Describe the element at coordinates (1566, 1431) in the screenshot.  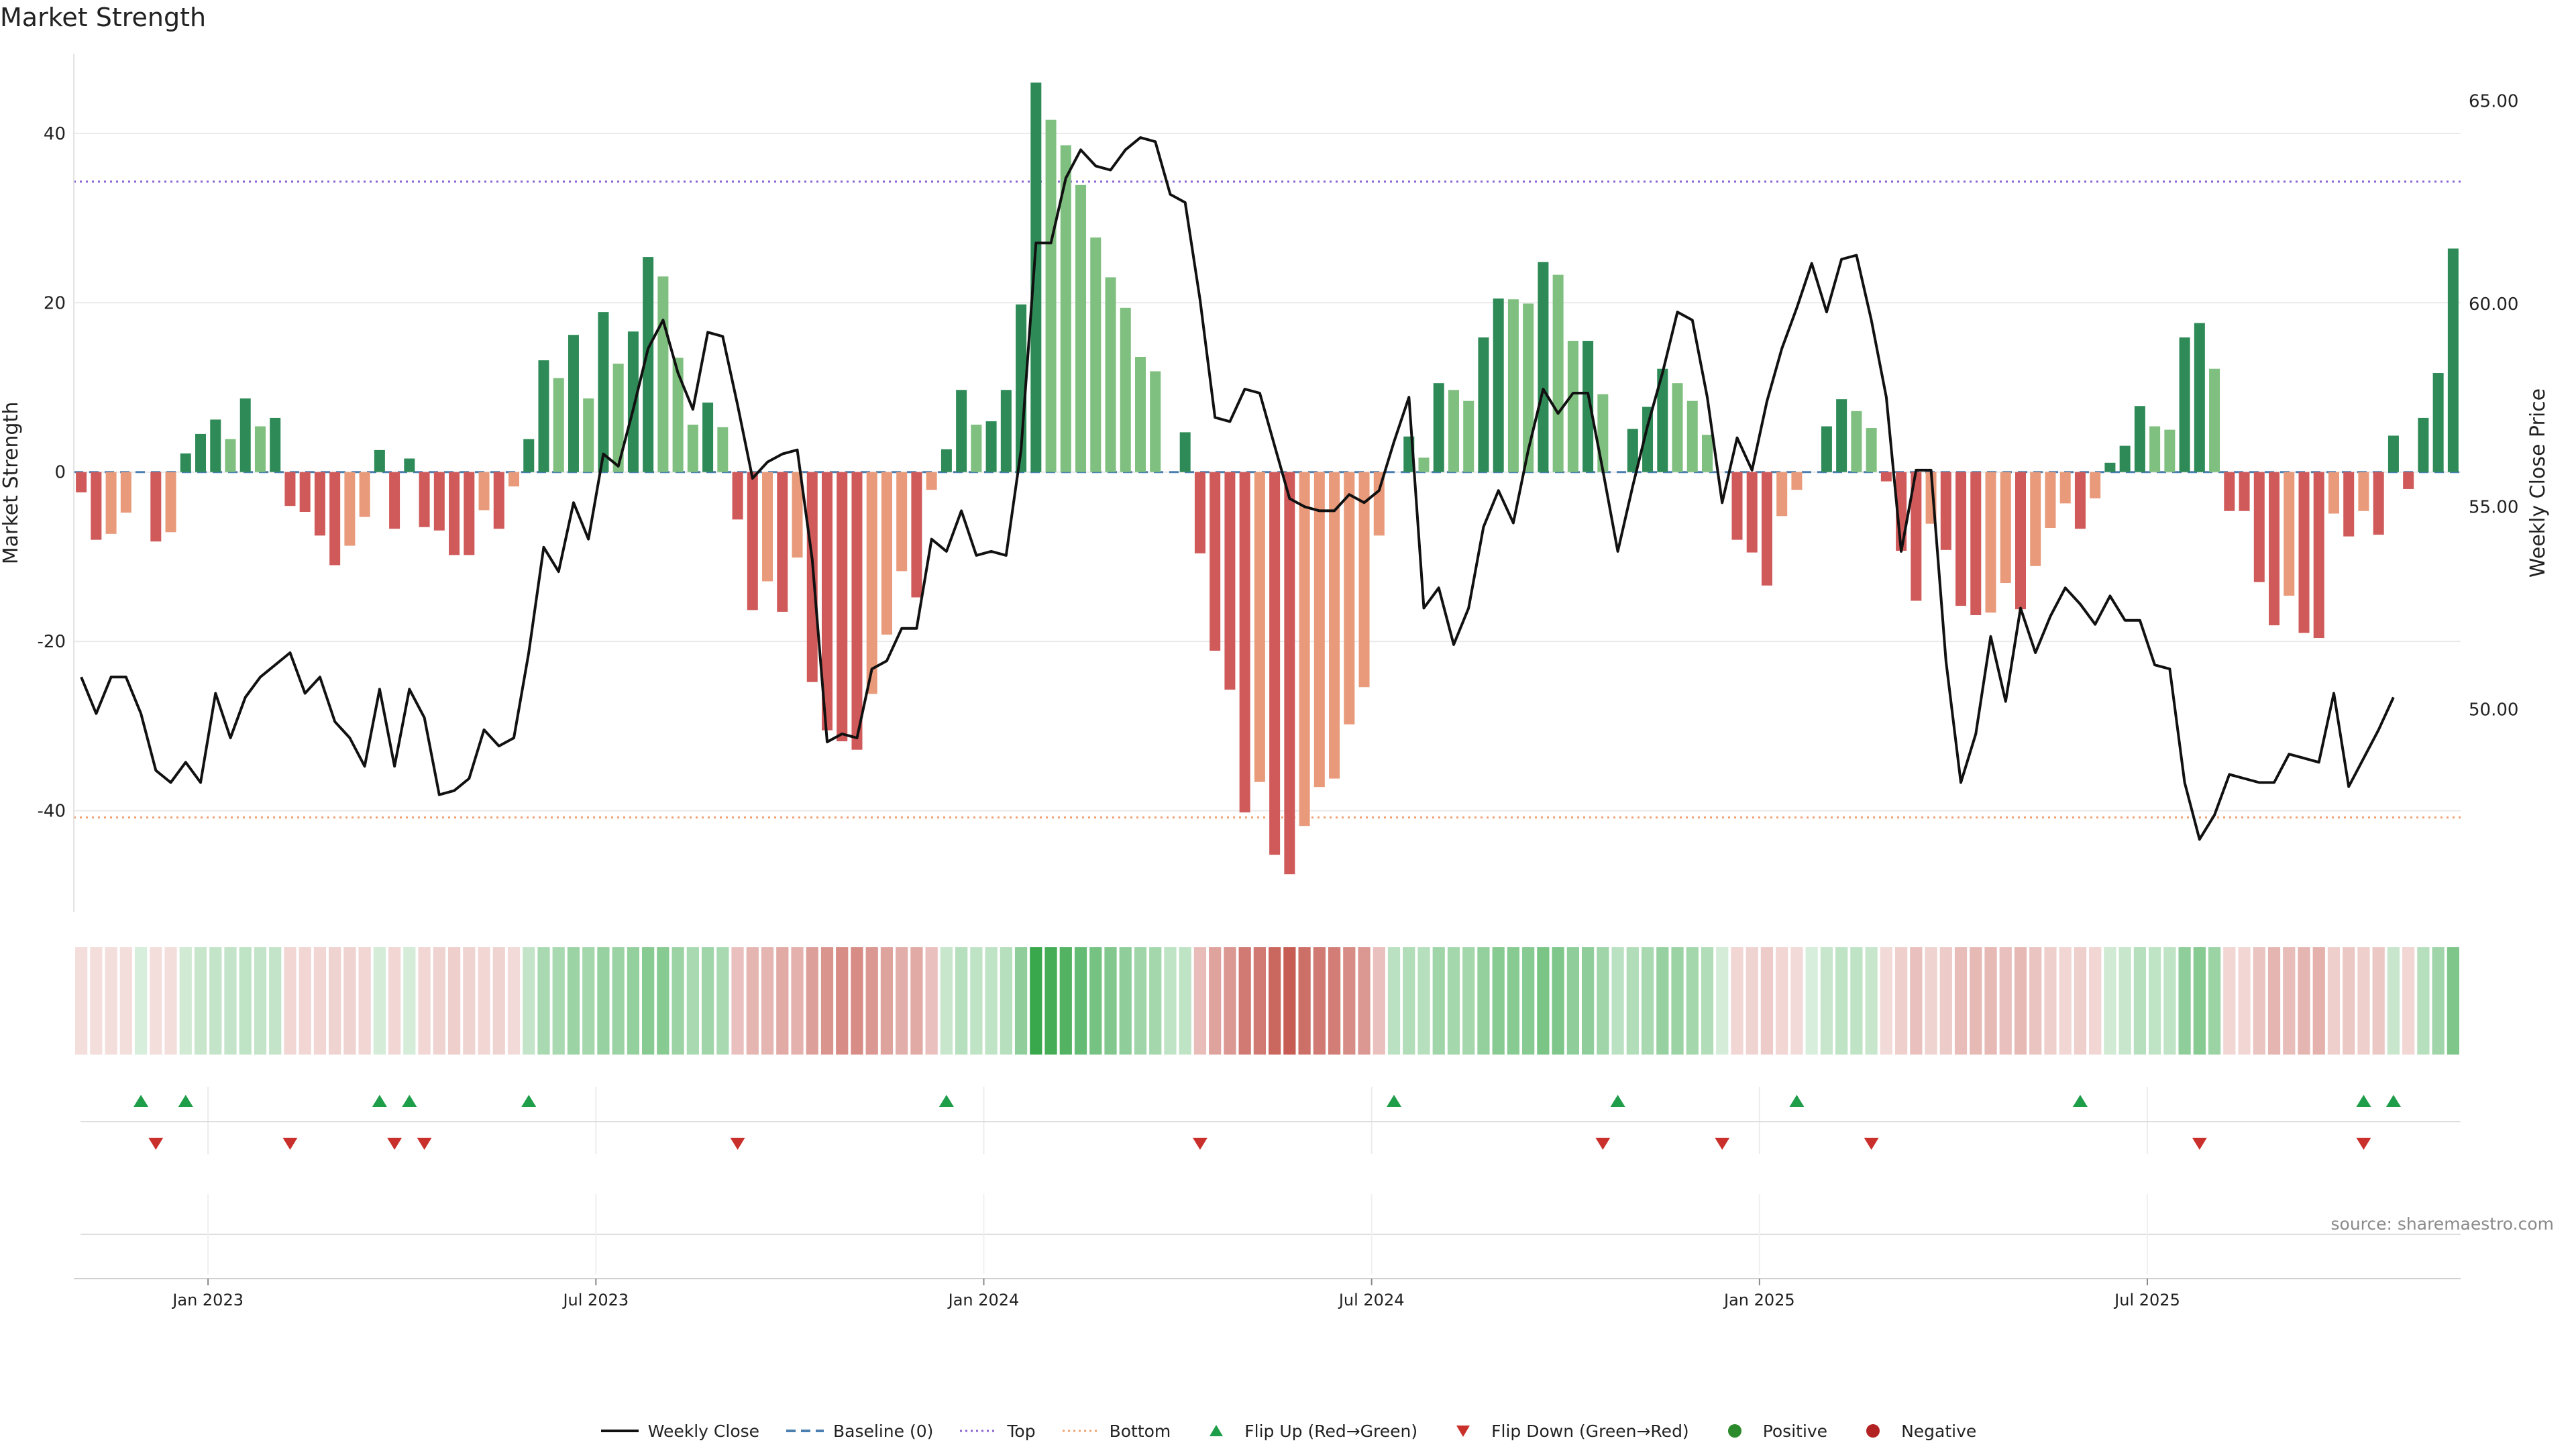
I see `legend-item: Flip Down (Green→Red)` at that location.